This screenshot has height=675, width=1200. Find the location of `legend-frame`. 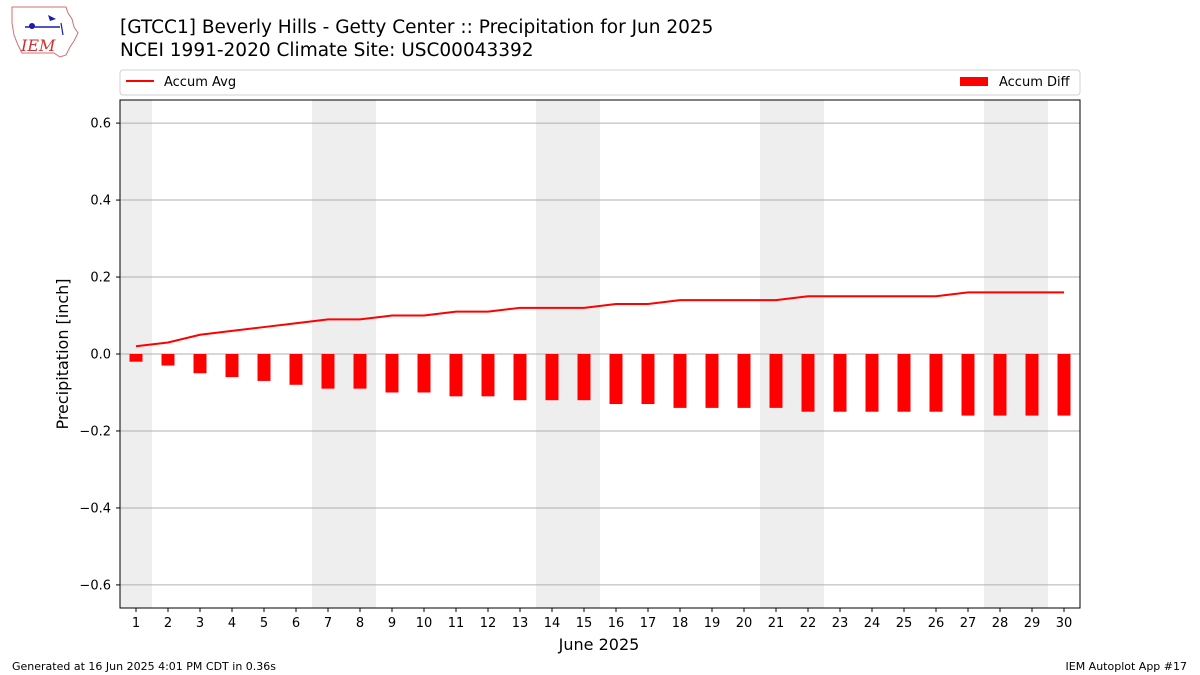

legend-frame is located at coordinates (600, 82).